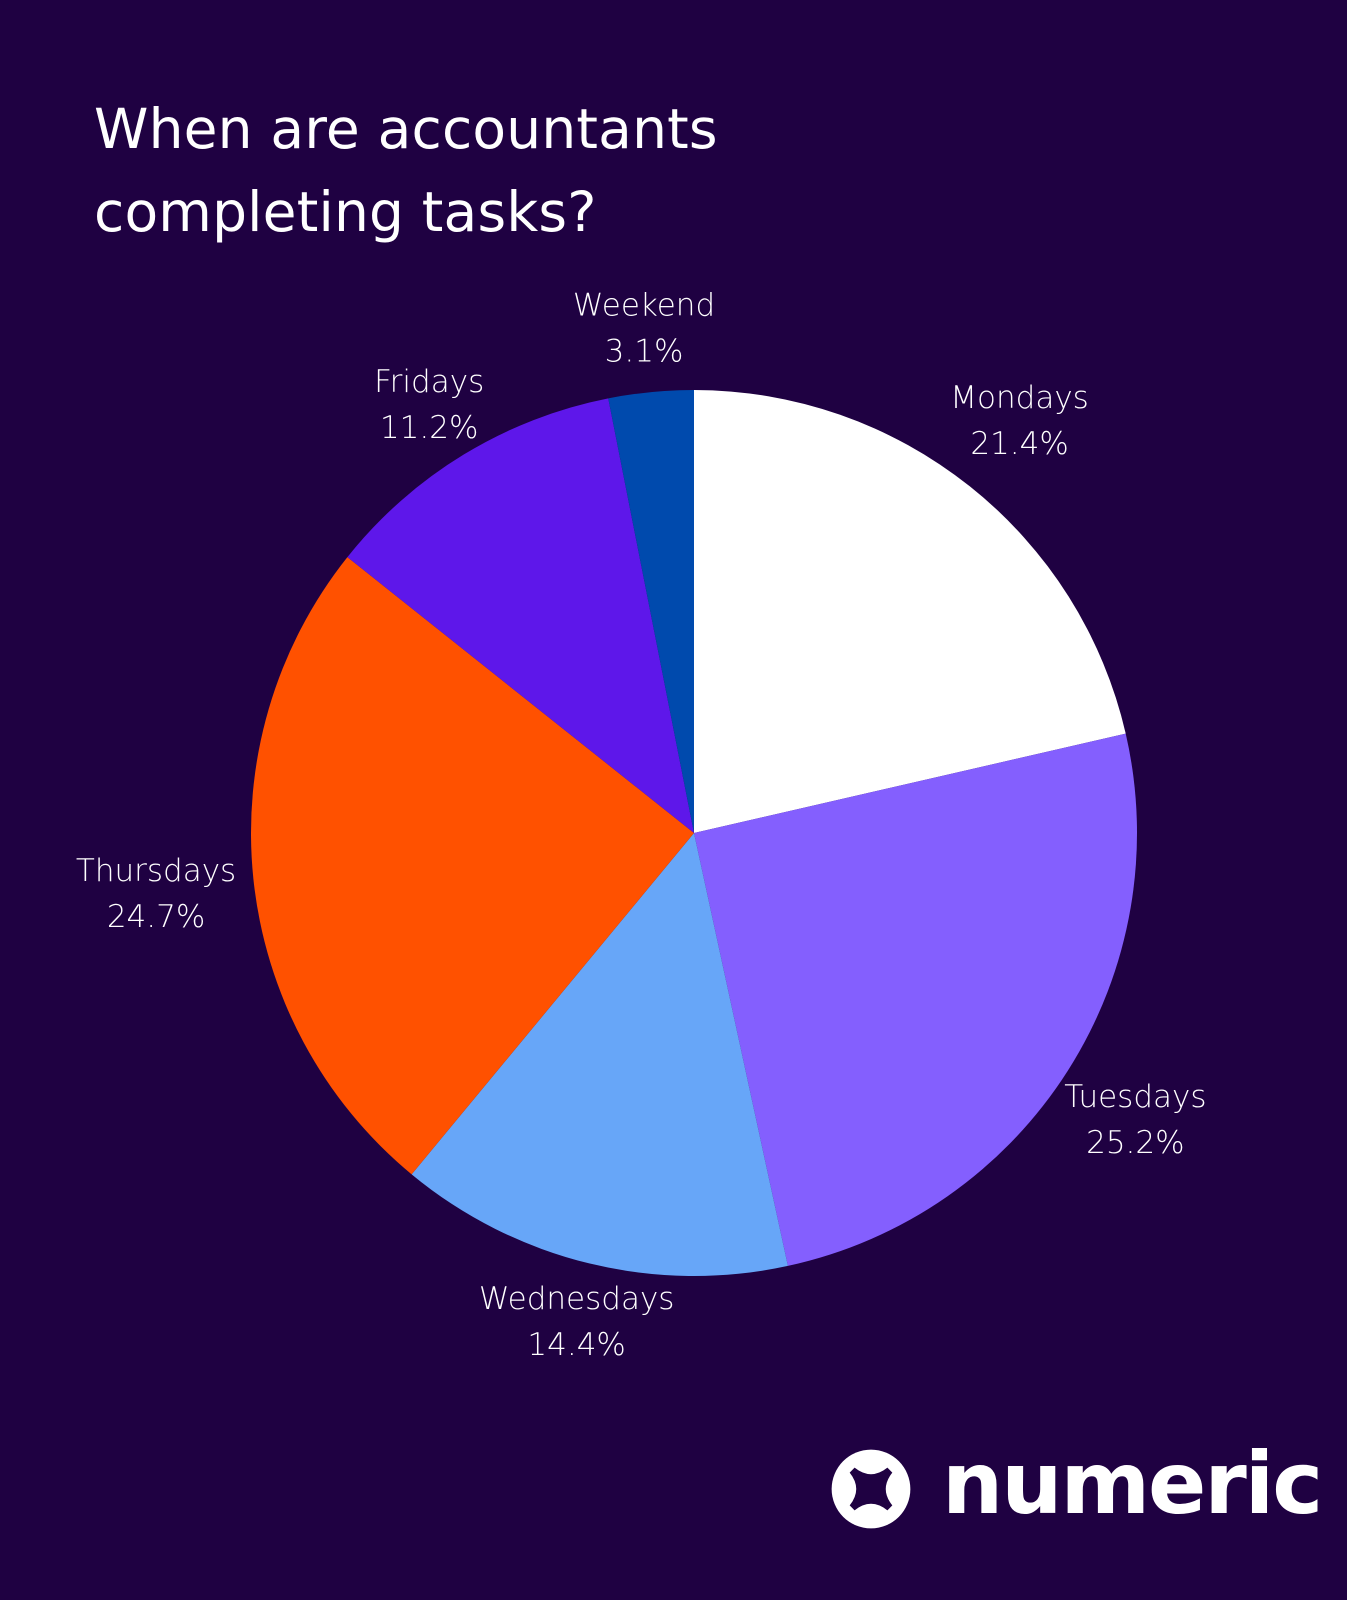  What do you see at coordinates (406, 170) in the screenshot?
I see `chart-title: When are accountants completing tasks?` at bounding box center [406, 170].